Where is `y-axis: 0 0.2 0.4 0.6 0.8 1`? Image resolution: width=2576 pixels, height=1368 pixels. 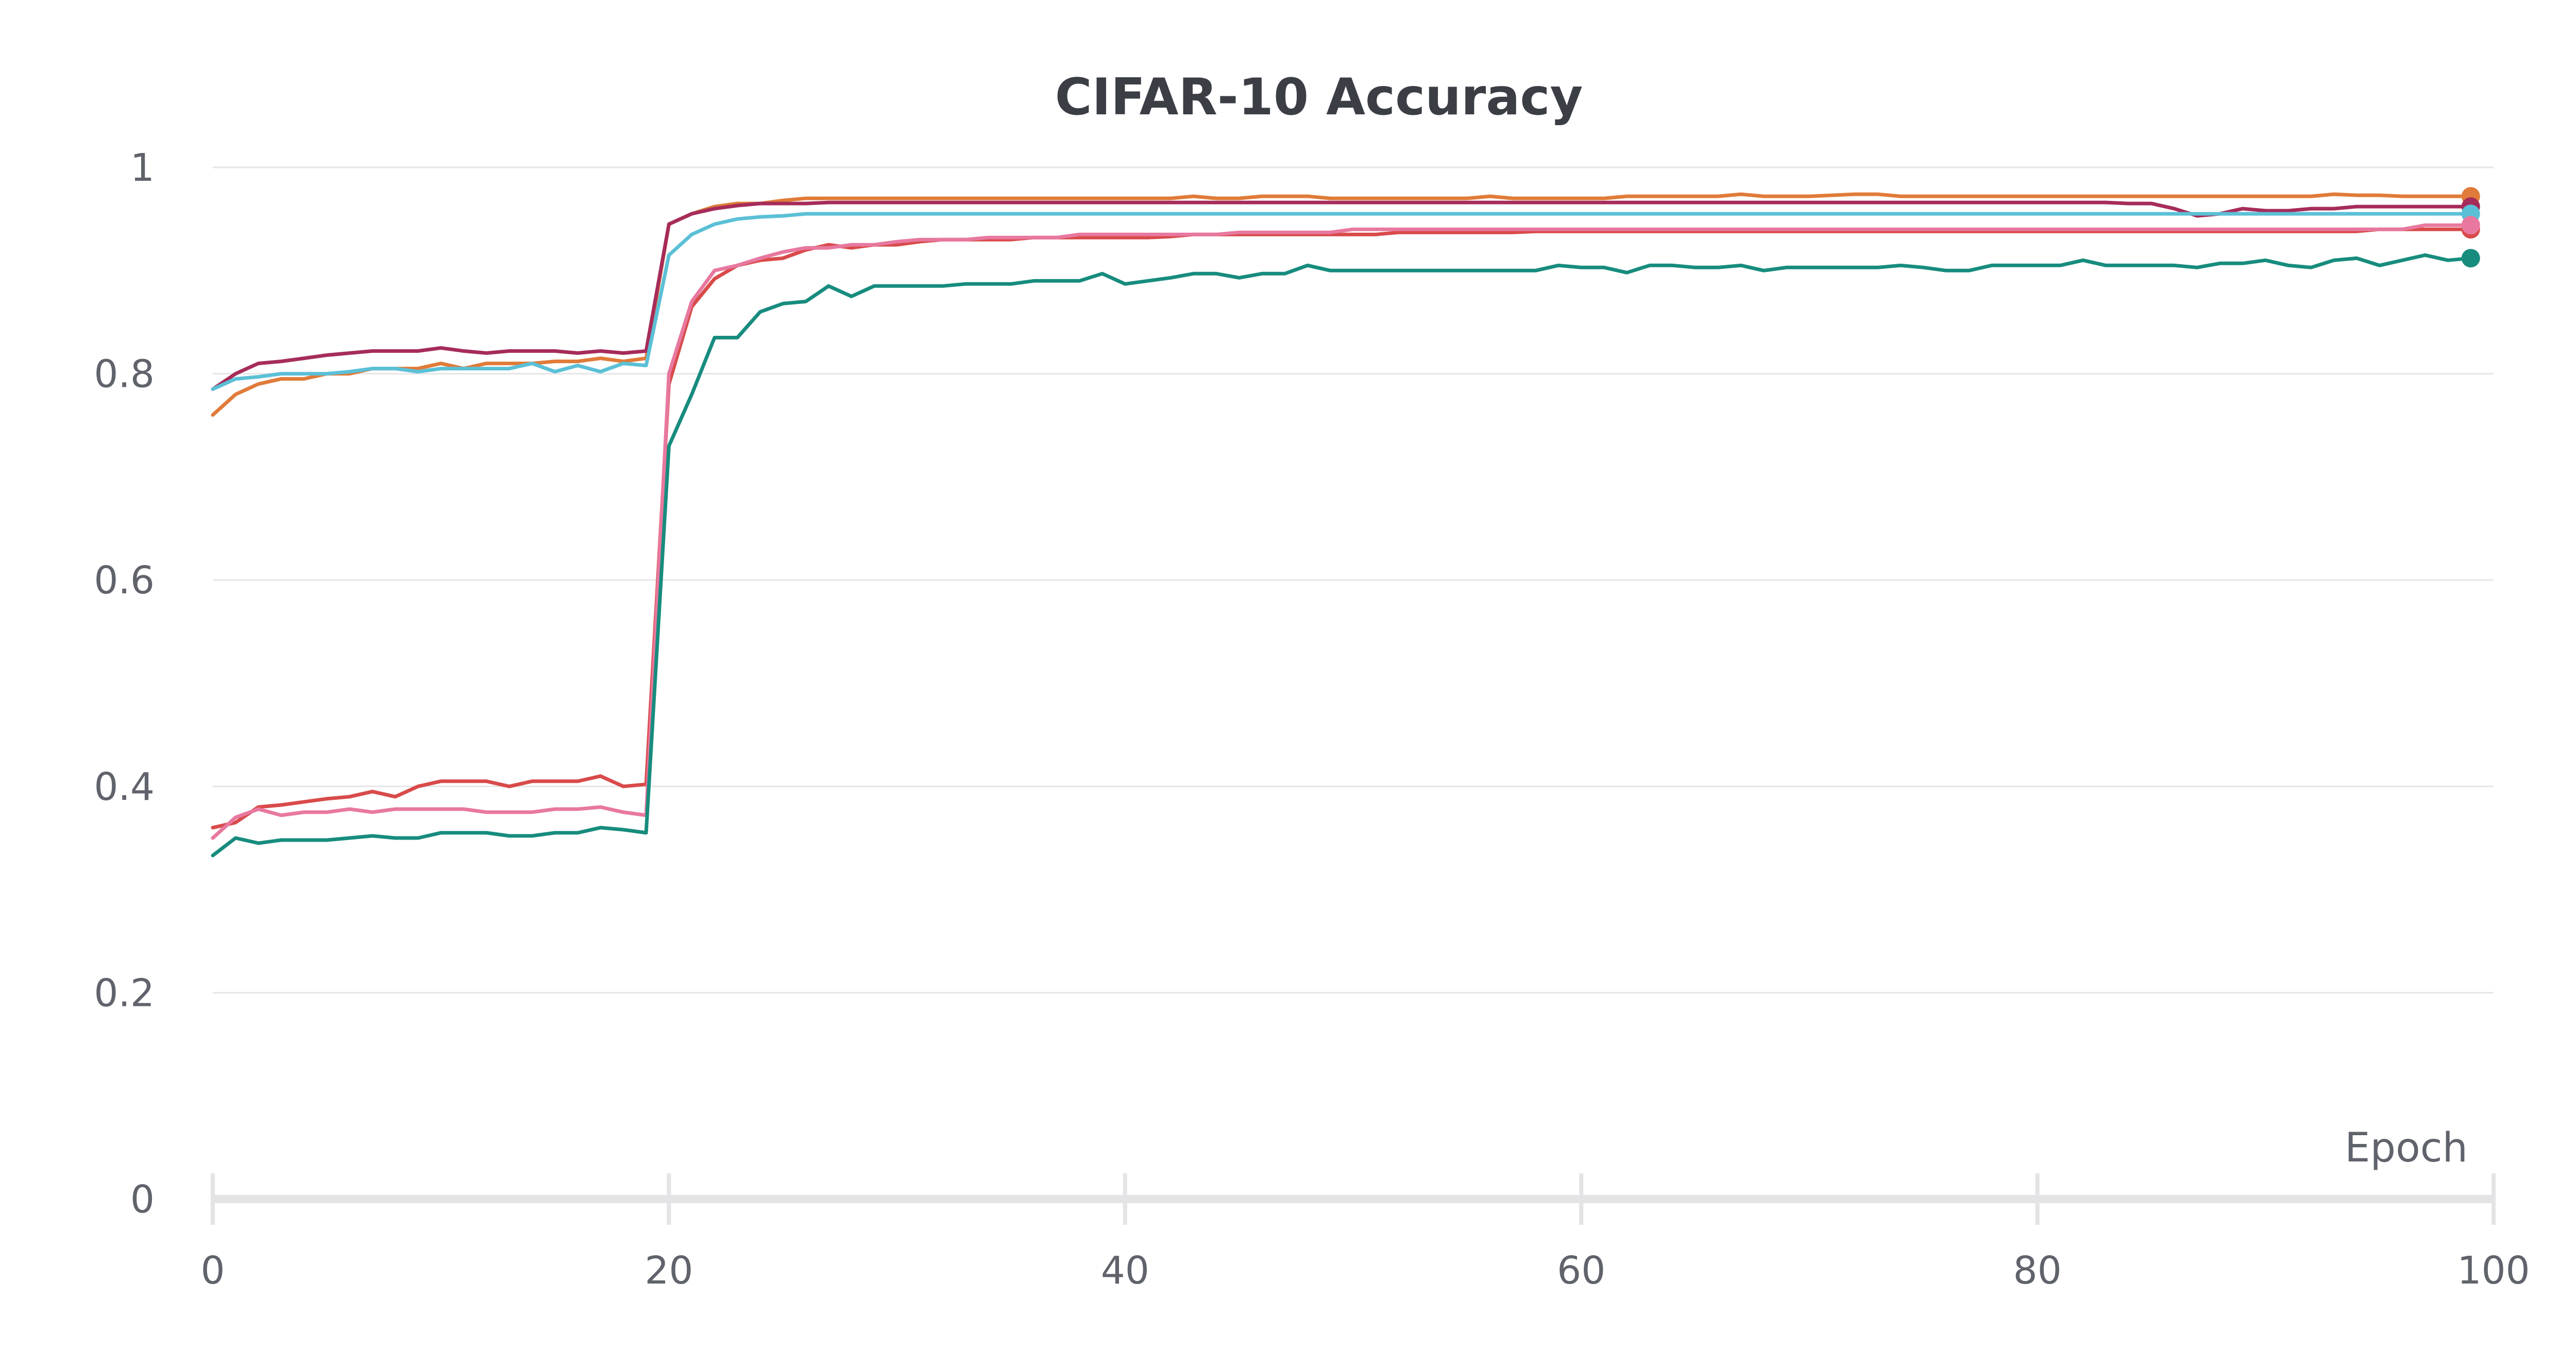 y-axis: 0 0.2 0.4 0.6 0.8 1 is located at coordinates (124, 684).